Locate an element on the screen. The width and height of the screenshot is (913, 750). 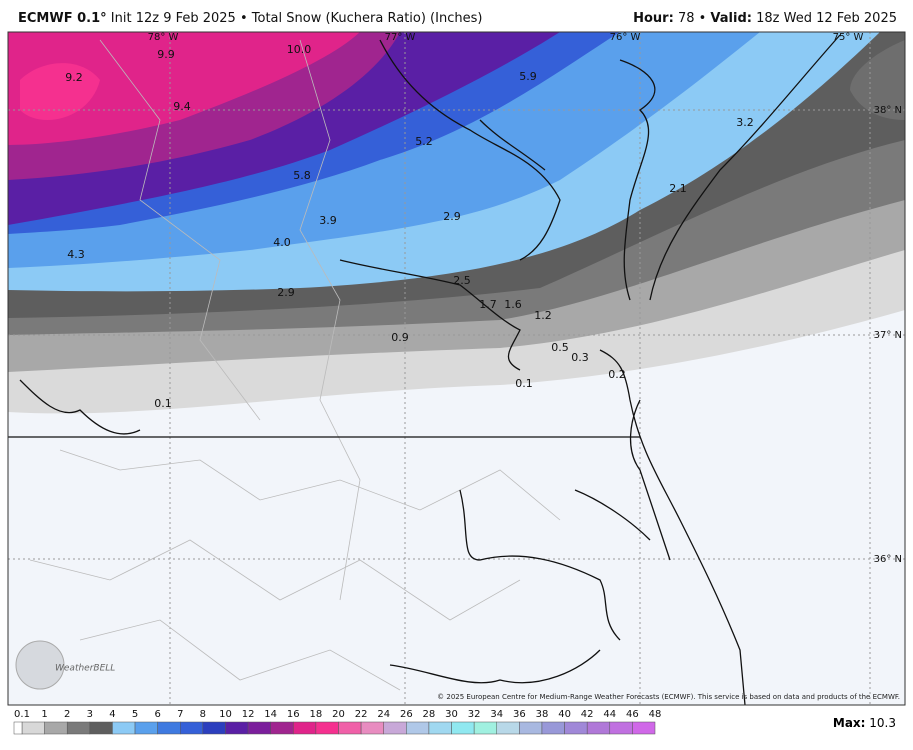
legend-tick: 30 is located at coordinates (451, 714).